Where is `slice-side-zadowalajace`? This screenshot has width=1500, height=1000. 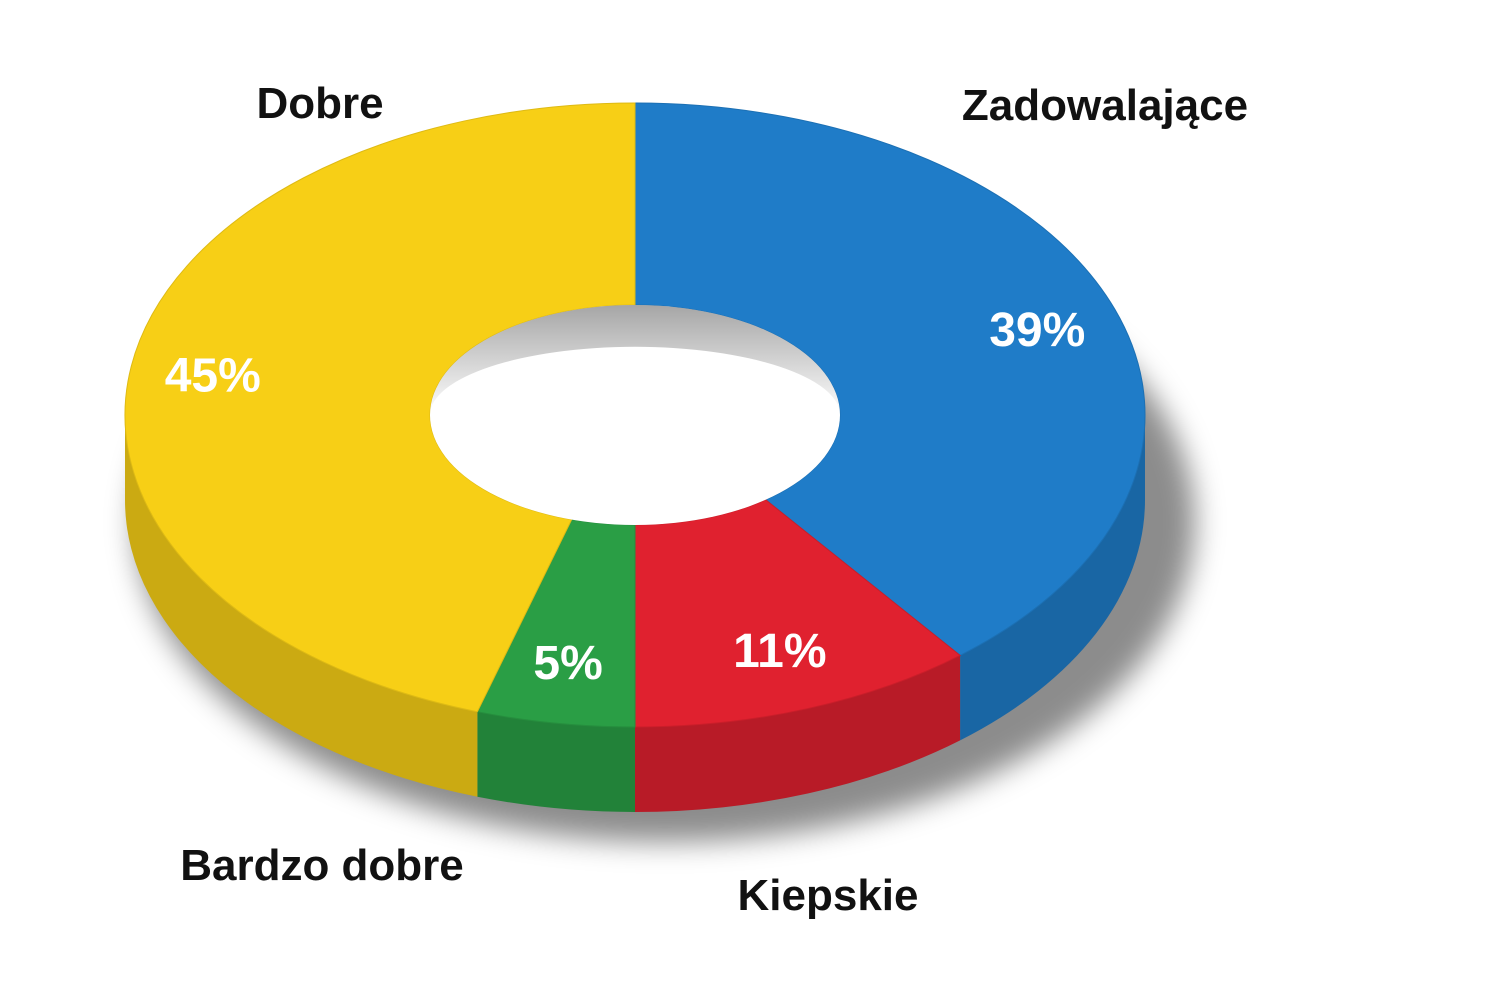
slice-side-zadowalajace is located at coordinates (1052, 578).